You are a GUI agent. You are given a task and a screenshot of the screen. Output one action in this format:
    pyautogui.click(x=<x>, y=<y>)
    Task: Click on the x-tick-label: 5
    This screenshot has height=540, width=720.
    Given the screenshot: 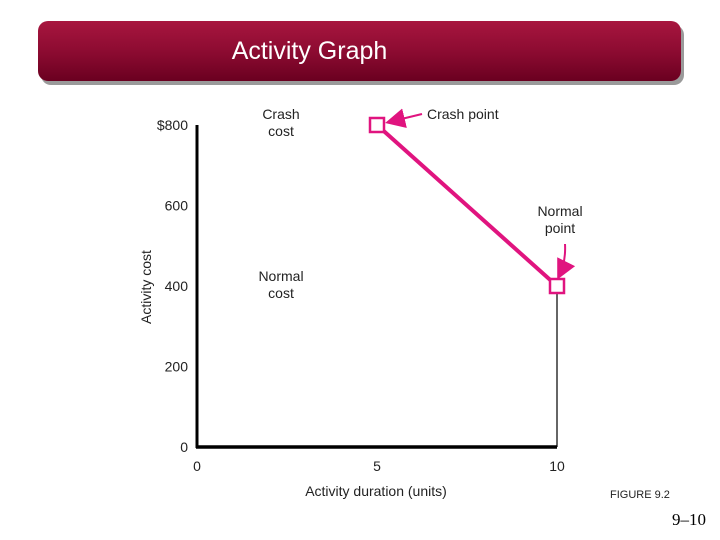 What is the action you would take?
    pyautogui.click(x=377, y=466)
    